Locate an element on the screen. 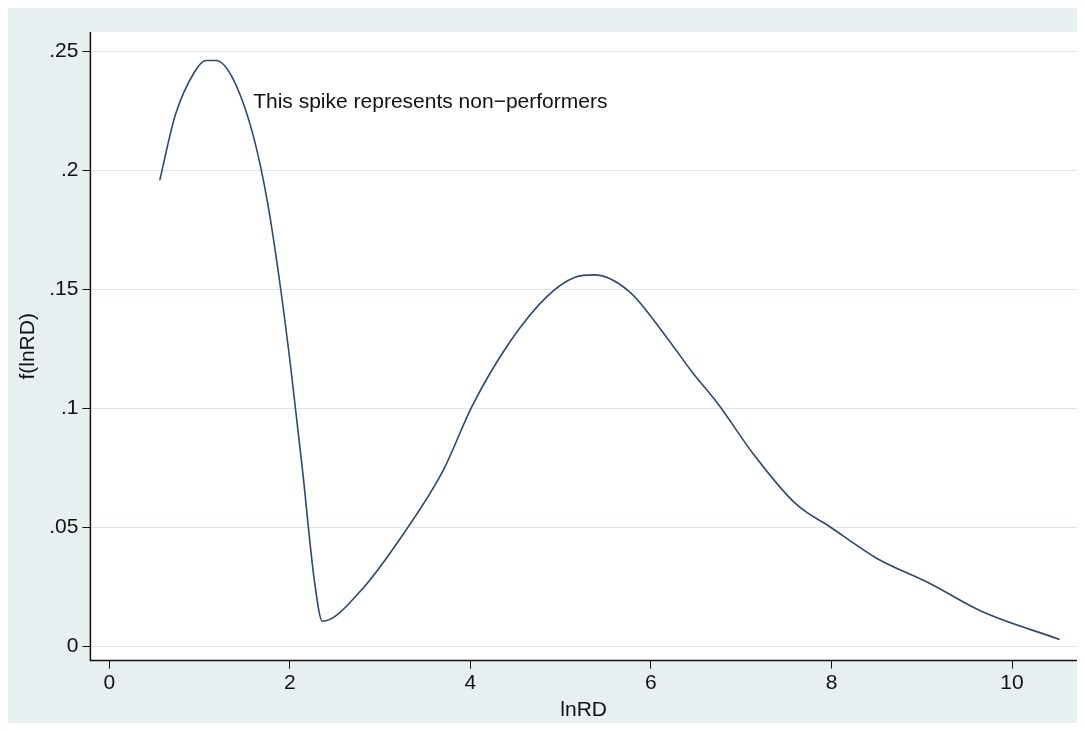 This screenshot has width=1085, height=731. x-tick-label: 6 is located at coordinates (651, 681).